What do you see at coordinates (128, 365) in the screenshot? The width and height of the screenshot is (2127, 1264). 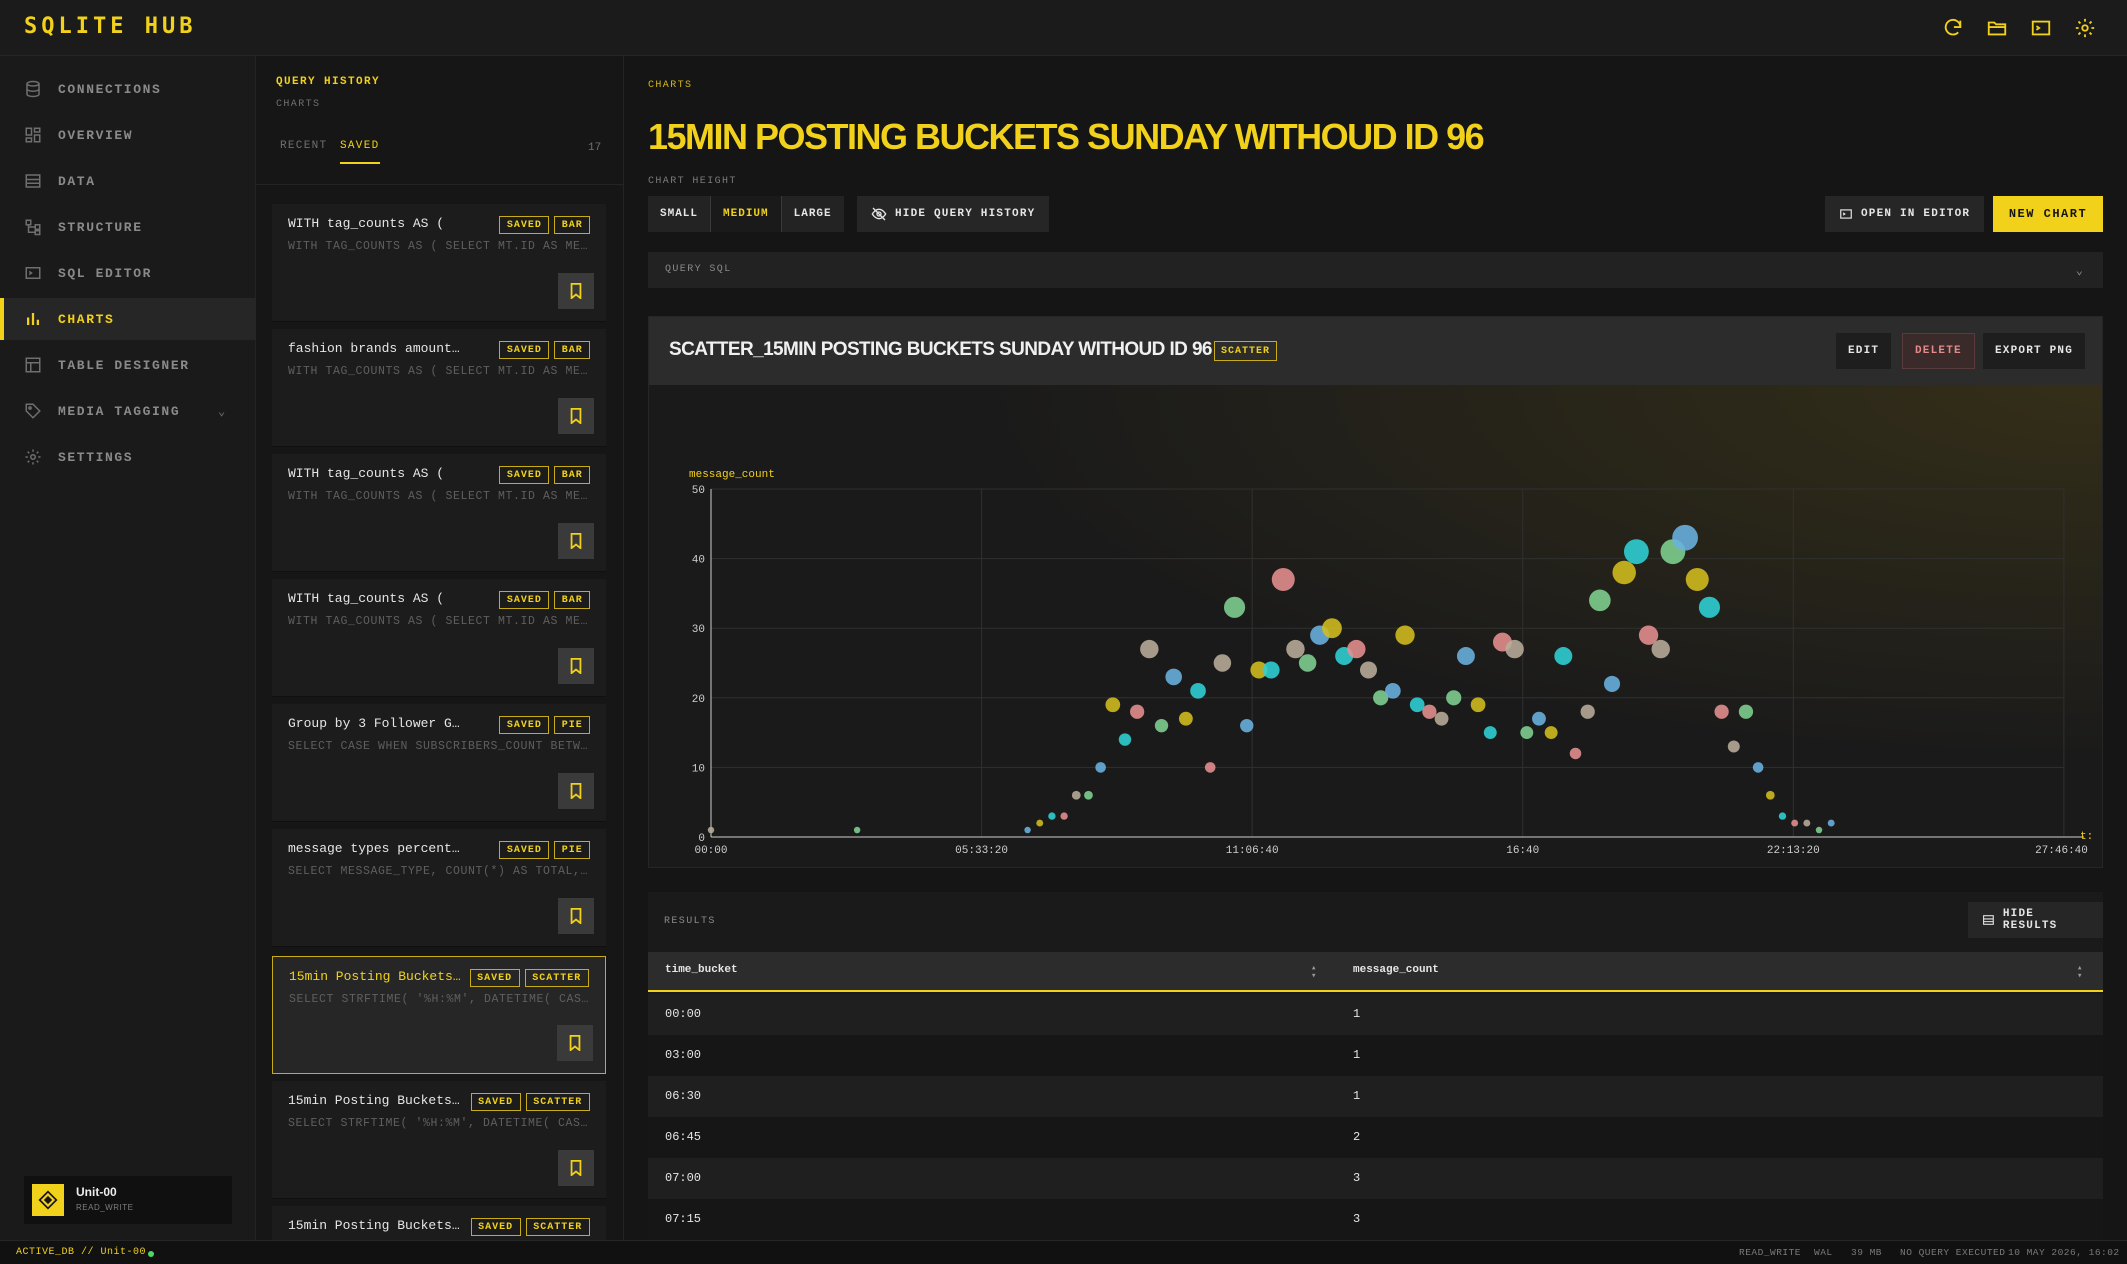 I see `sidebar-item-table-designer: TABLE DESIGNER` at bounding box center [128, 365].